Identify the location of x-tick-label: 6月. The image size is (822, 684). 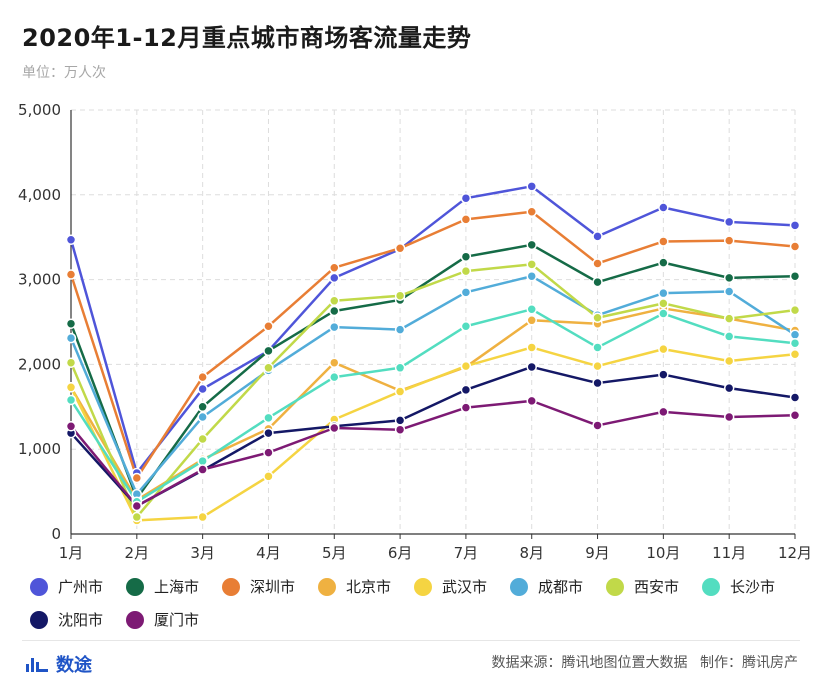
(400, 553).